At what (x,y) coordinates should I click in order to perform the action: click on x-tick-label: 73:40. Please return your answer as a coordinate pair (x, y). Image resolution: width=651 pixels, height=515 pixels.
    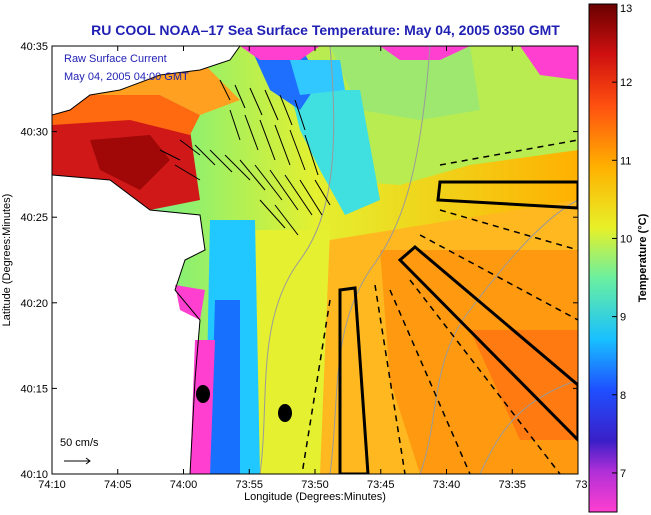
    Looking at the image, I should click on (447, 485).